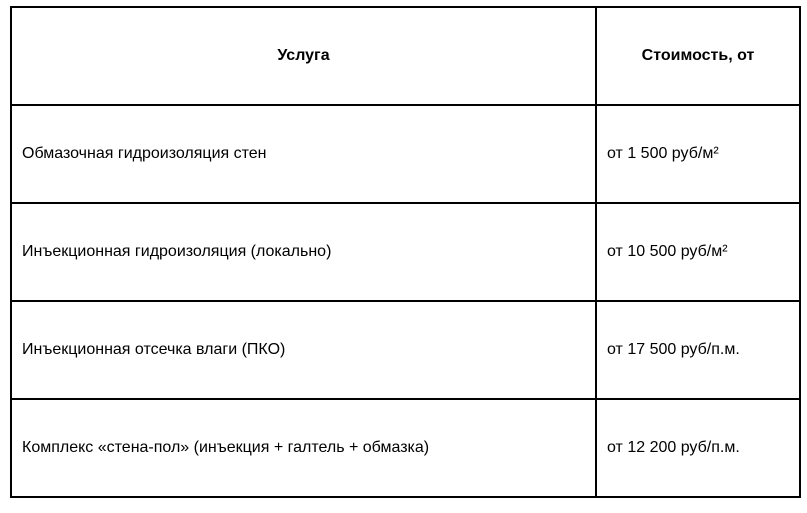 The height and width of the screenshot is (513, 807). I want to click on price-cell: от 10 500 руб/м², so click(698, 252).